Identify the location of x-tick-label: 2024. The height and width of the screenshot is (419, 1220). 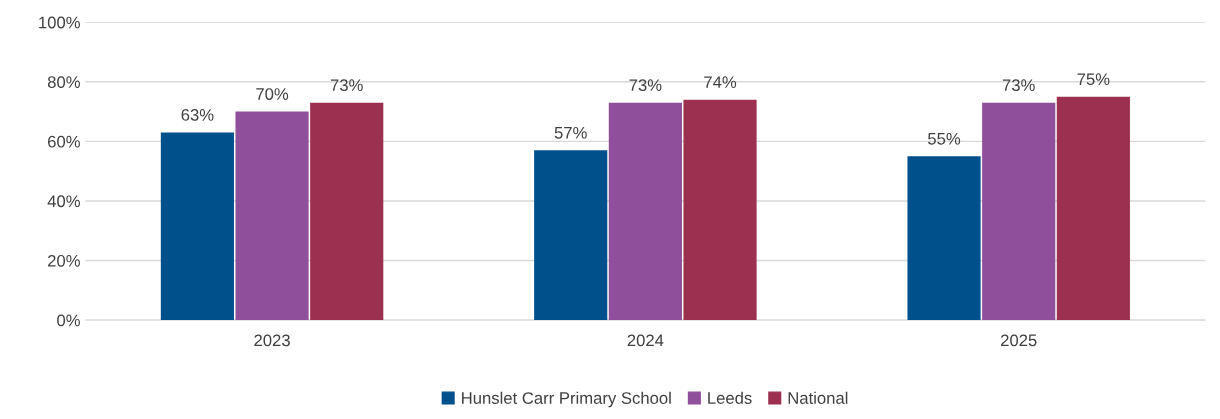
(645, 340).